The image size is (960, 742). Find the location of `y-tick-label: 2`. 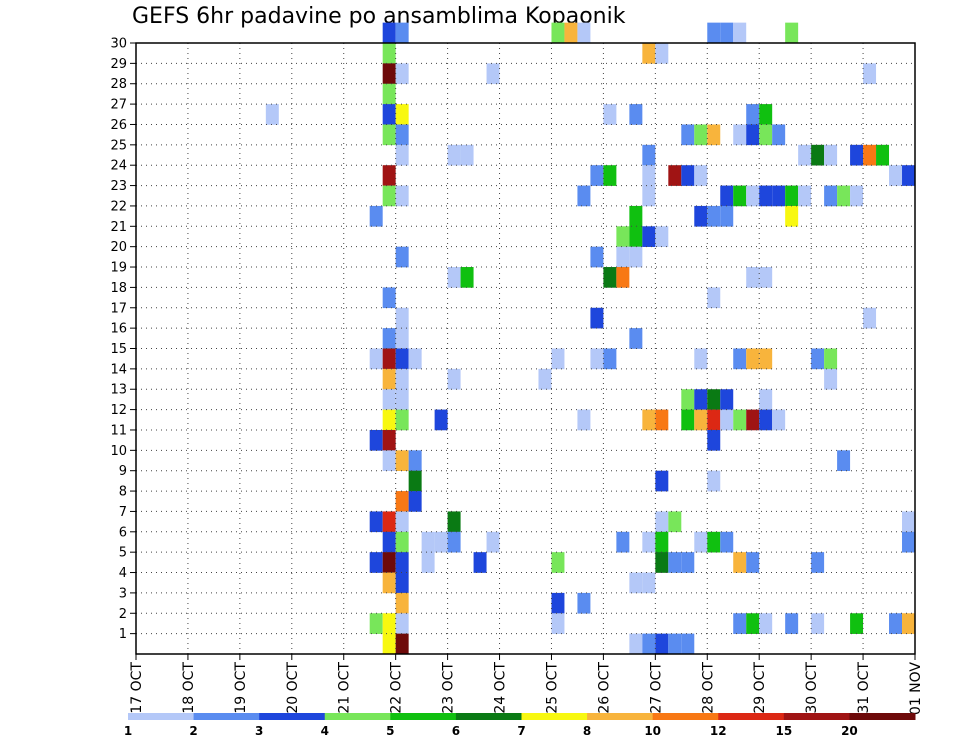

y-tick-label: 2 is located at coordinates (123, 614).